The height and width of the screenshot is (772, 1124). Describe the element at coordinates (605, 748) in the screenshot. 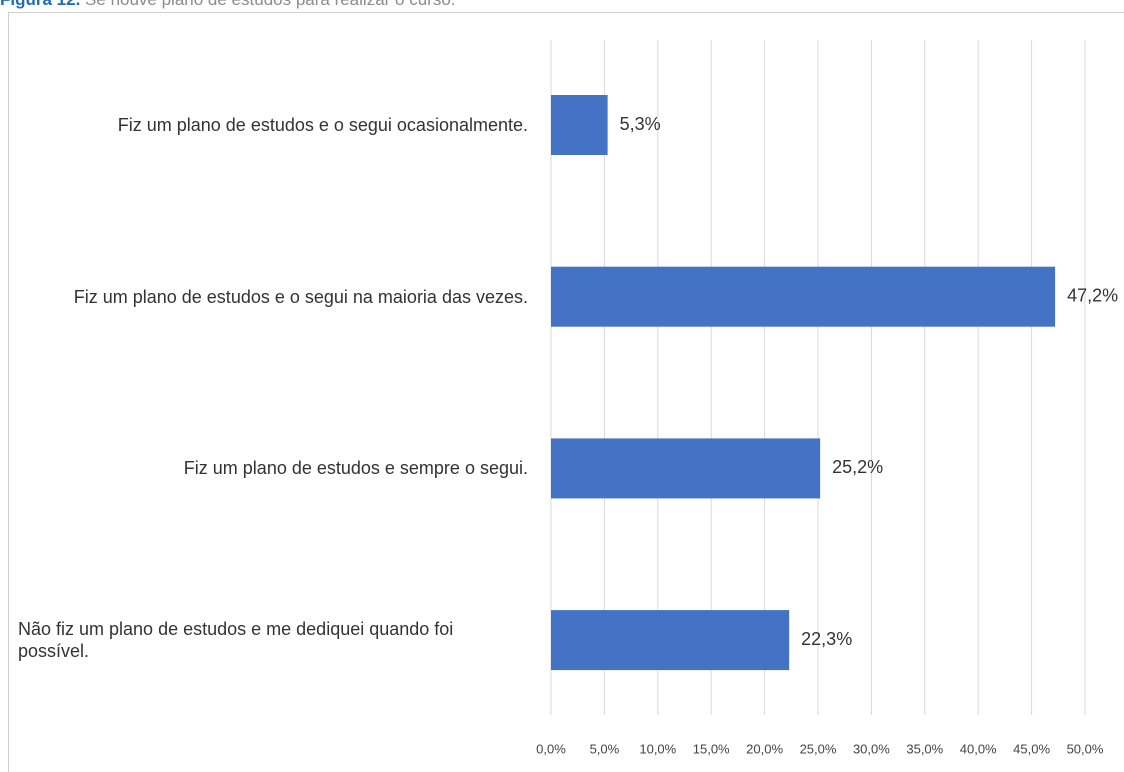

I see `x-tick-label: 5,0%` at that location.